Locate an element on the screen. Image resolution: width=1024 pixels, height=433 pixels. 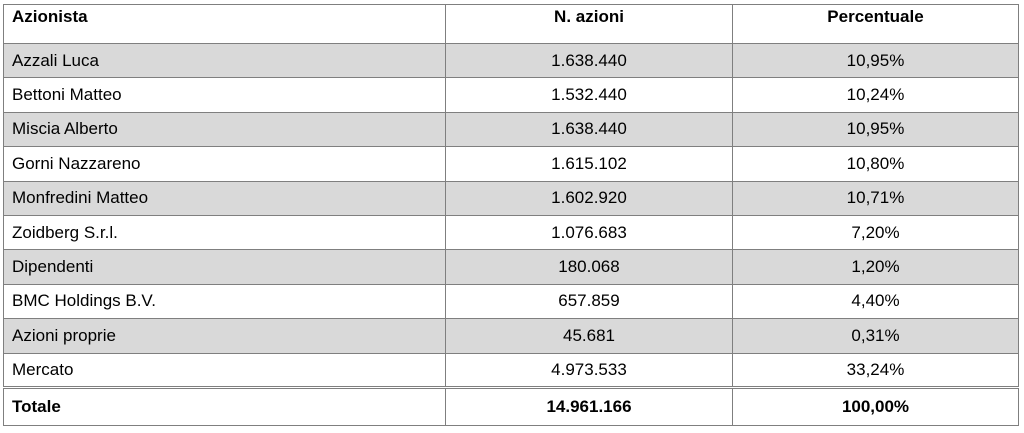
cell-percentage: 0,31% is located at coordinates (875, 336).